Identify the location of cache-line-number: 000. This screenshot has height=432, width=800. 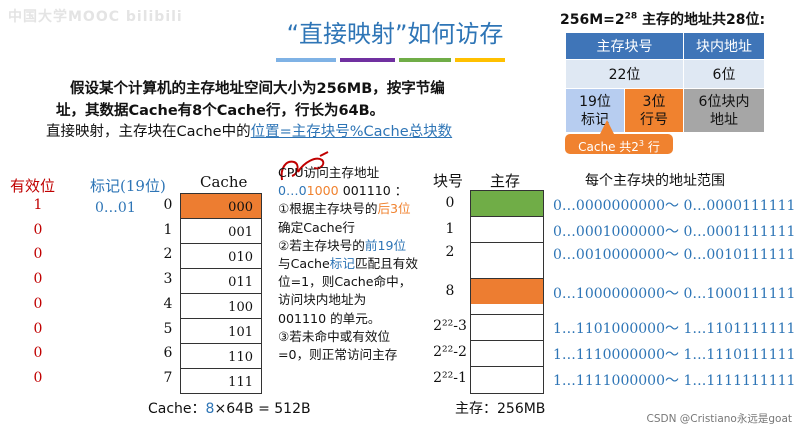
(240, 207).